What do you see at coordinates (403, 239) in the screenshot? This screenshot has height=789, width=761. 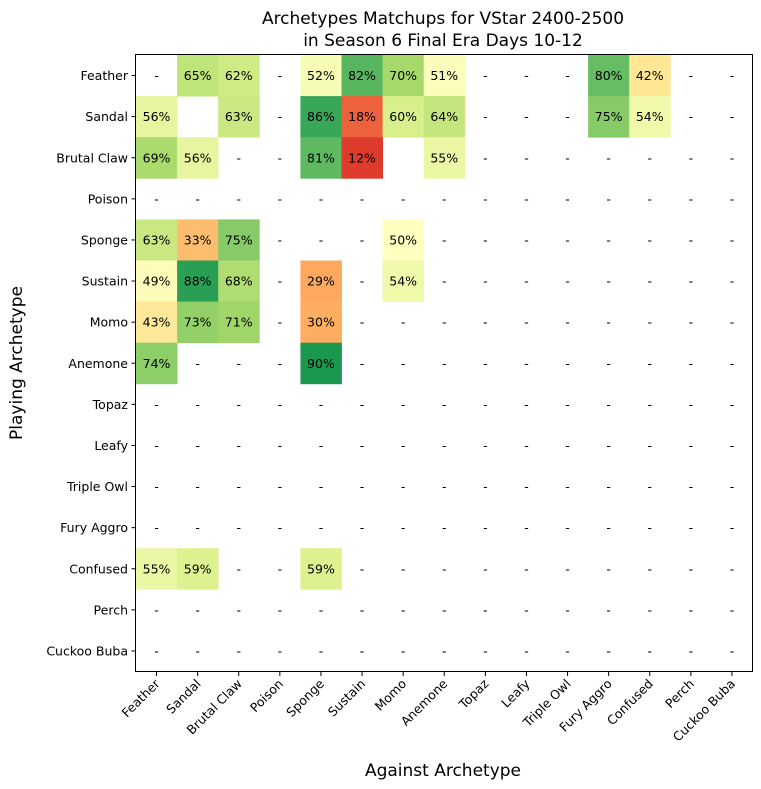 I see `heatmap-cell-label: 50%` at bounding box center [403, 239].